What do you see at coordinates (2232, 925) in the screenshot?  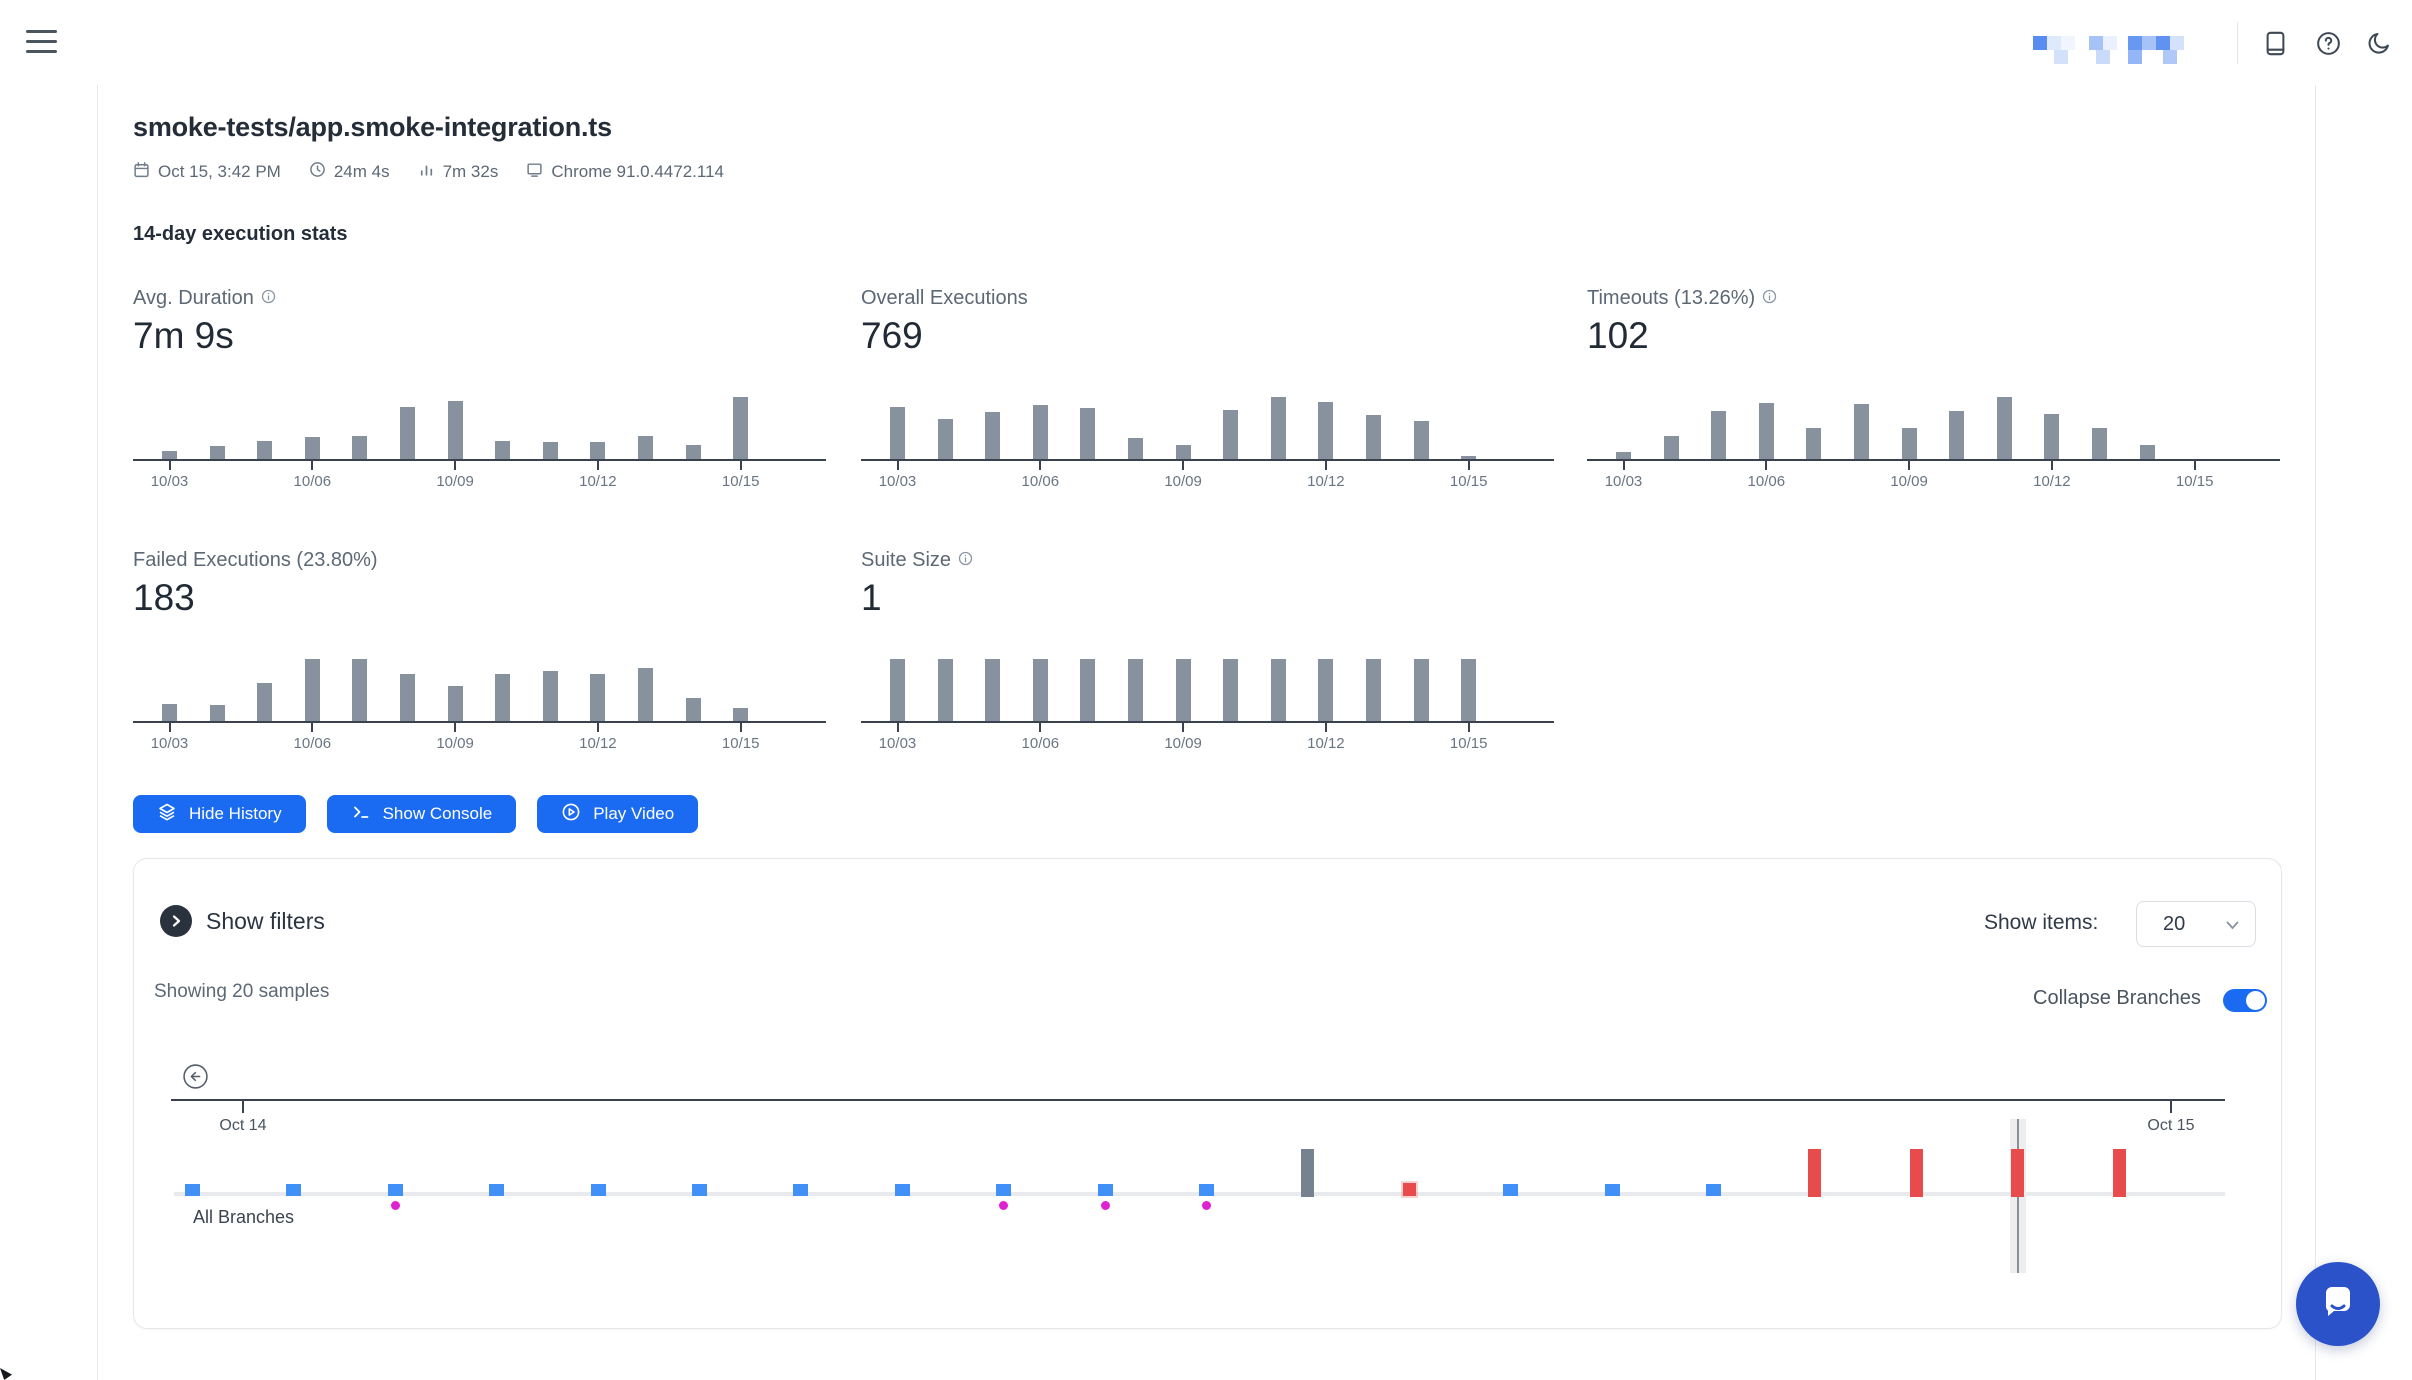 I see `chevron-down-icon` at bounding box center [2232, 925].